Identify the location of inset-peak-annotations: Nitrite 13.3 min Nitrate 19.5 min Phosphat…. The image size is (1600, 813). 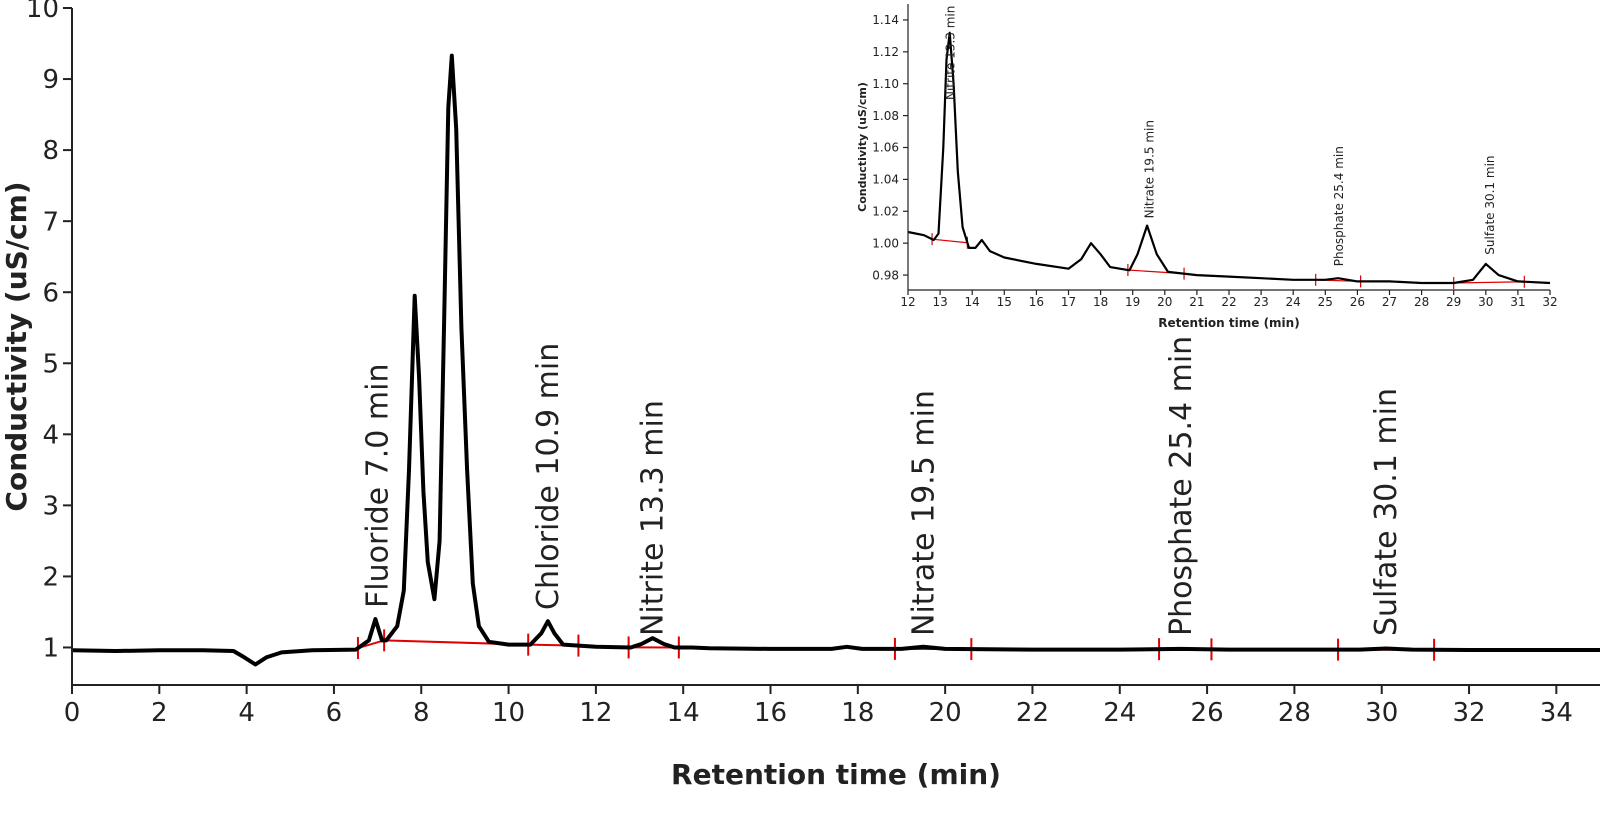
(1220, 136).